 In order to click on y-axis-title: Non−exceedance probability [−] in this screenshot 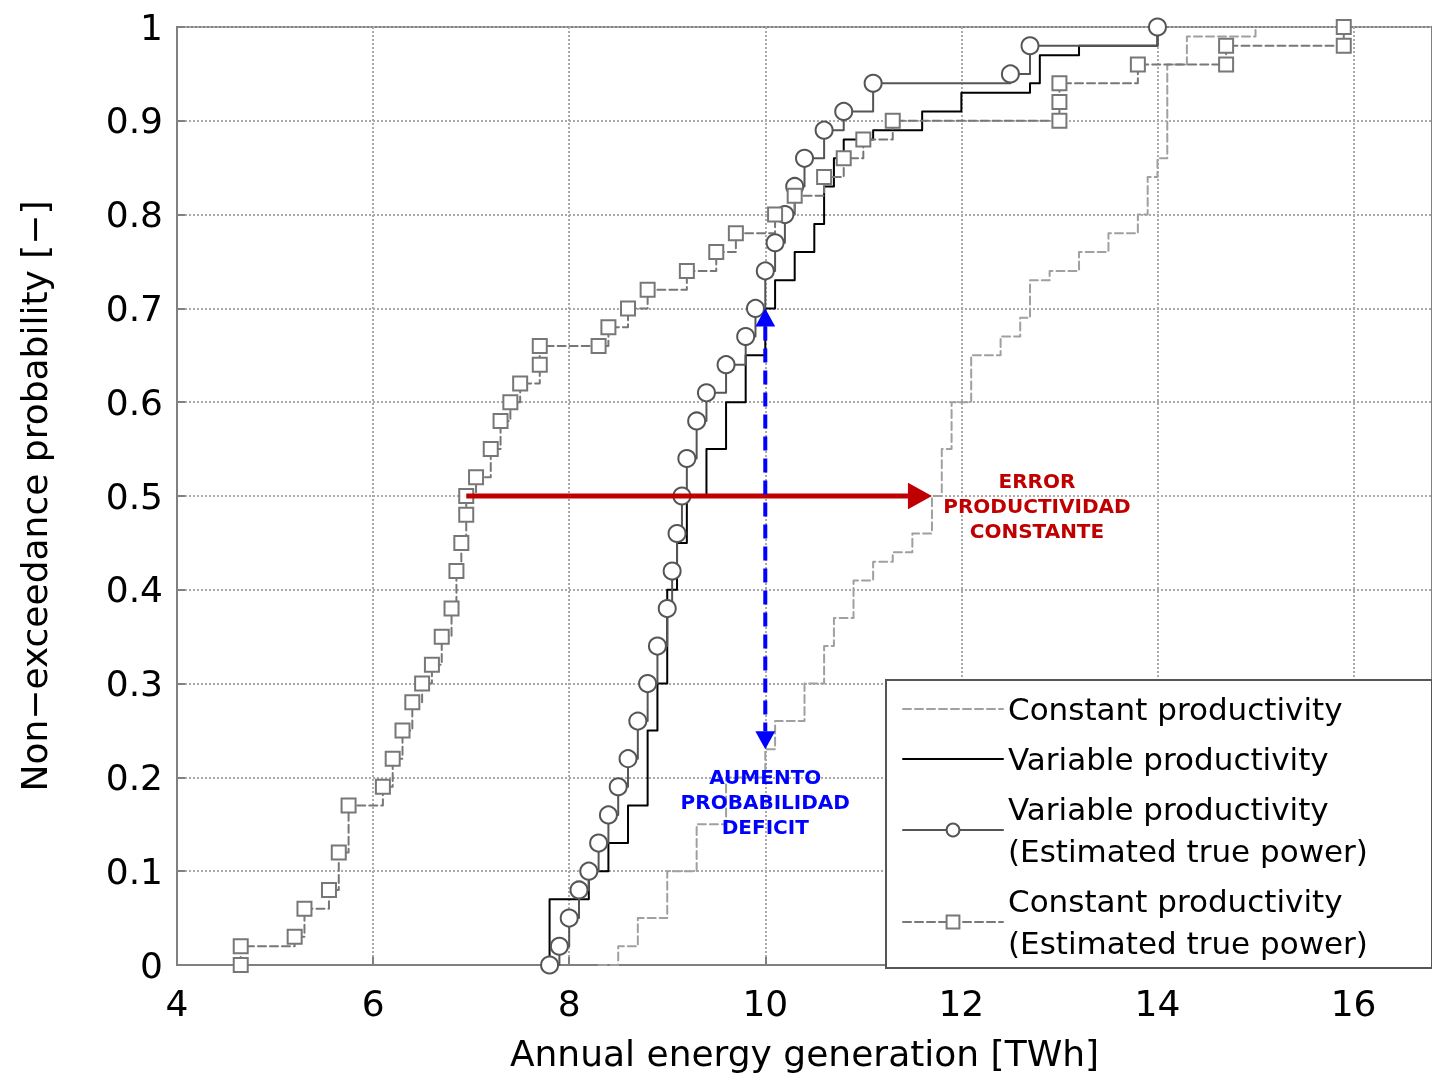, I will do `click(34, 496)`.